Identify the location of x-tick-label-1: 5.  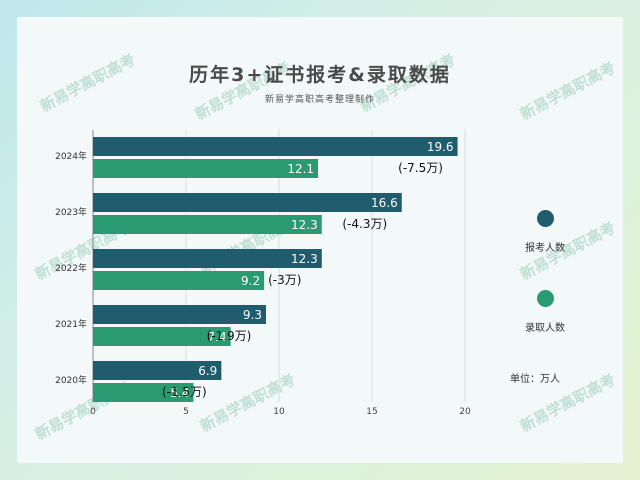
(186, 412).